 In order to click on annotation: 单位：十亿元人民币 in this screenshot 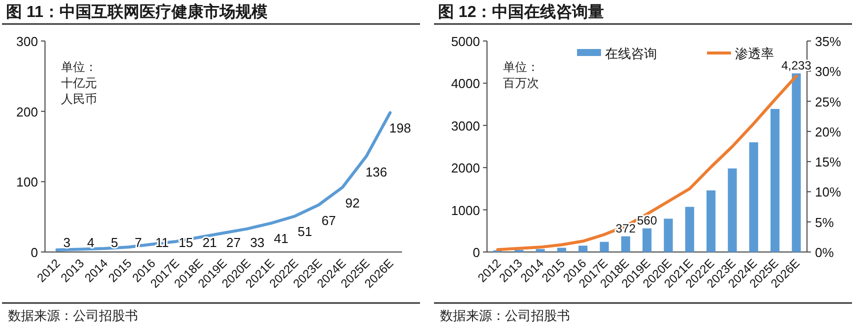, I will do `click(79, 83)`.